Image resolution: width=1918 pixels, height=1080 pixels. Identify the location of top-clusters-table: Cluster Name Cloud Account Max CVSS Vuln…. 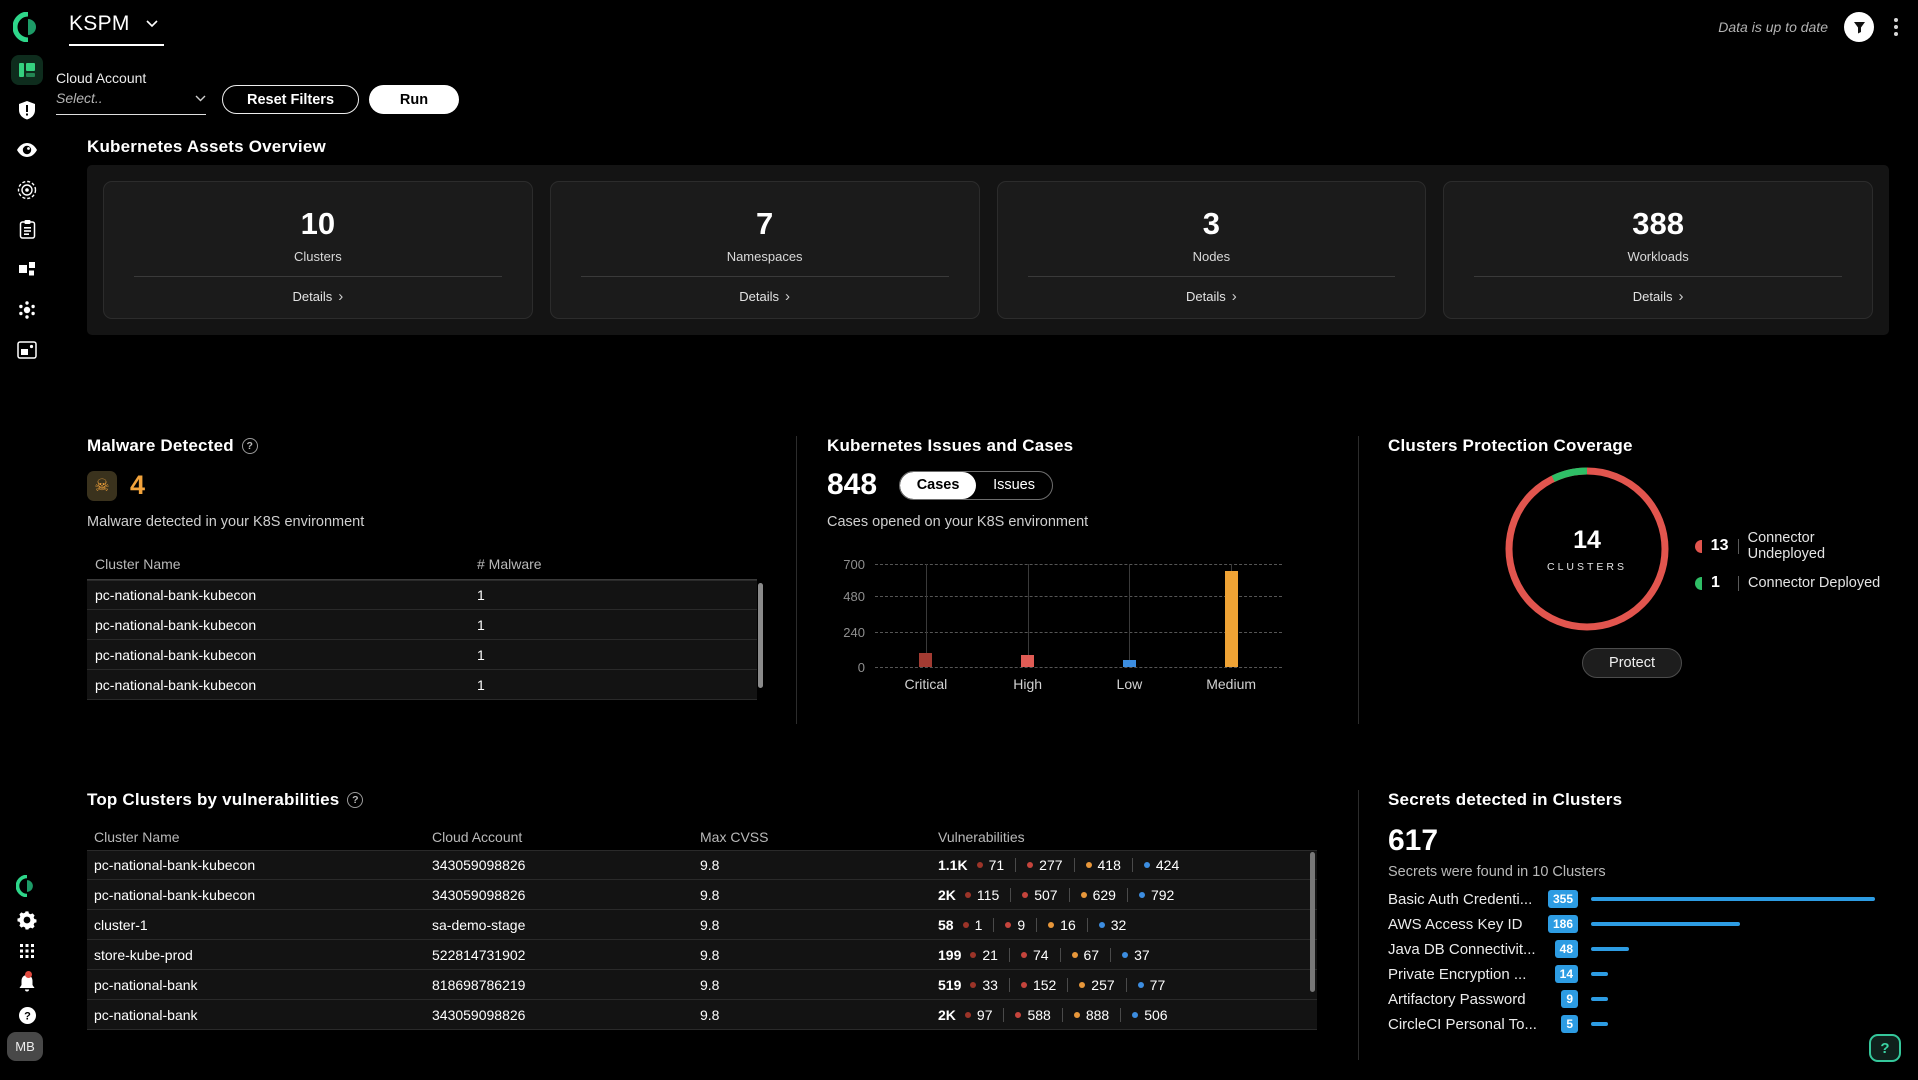
(702, 927).